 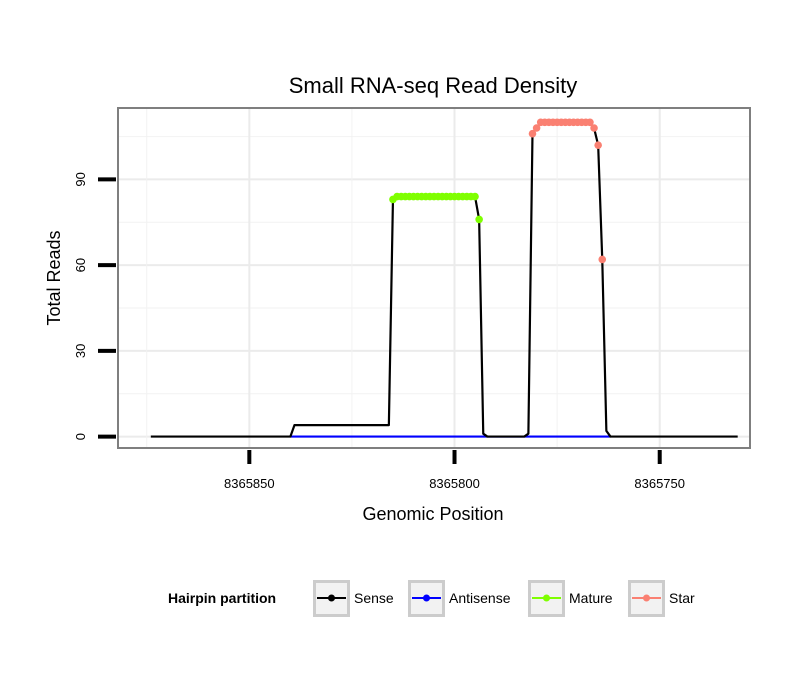 I want to click on legend-label: Star, so click(x=682, y=598).